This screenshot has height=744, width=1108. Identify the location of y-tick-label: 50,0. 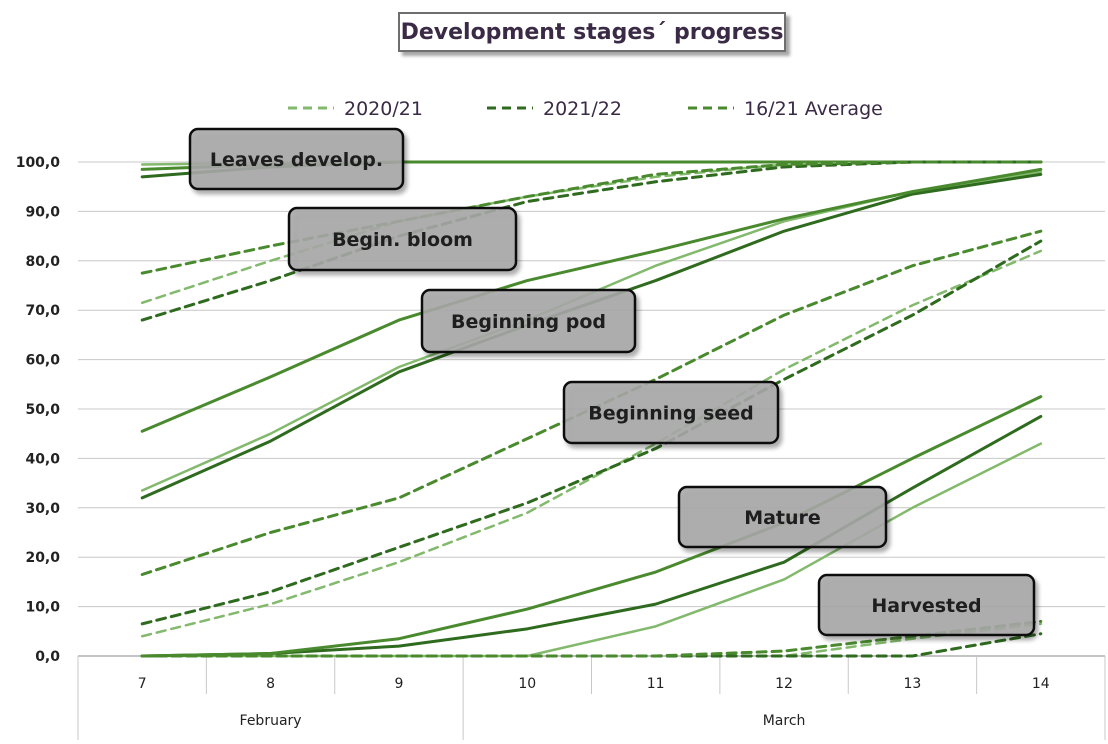
(42, 410).